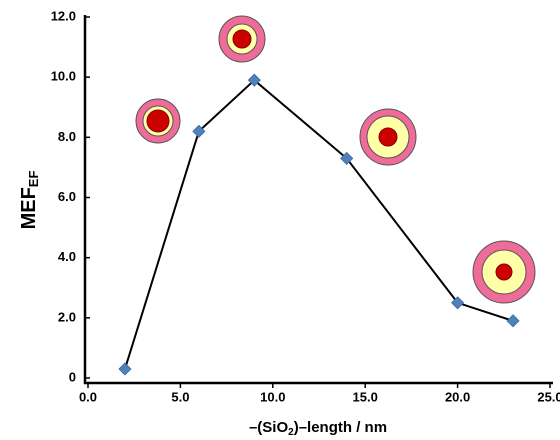  I want to click on x-label-part: )–length / nm, so click(340, 427).